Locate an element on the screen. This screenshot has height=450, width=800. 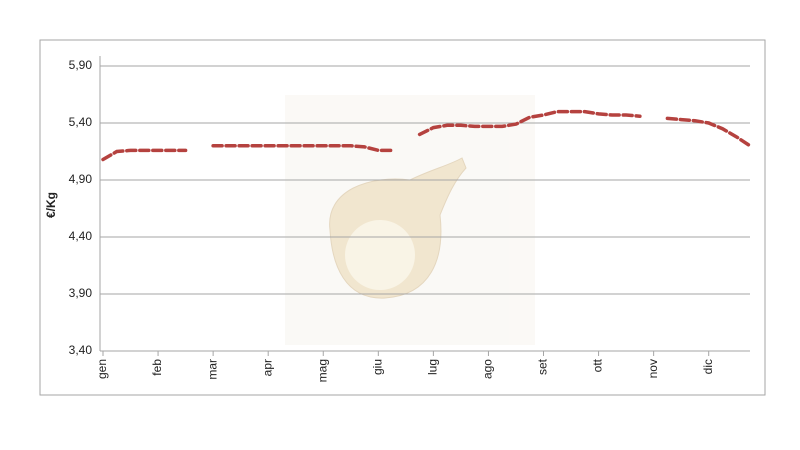
x-tick-label: dic is located at coordinates (708, 366).